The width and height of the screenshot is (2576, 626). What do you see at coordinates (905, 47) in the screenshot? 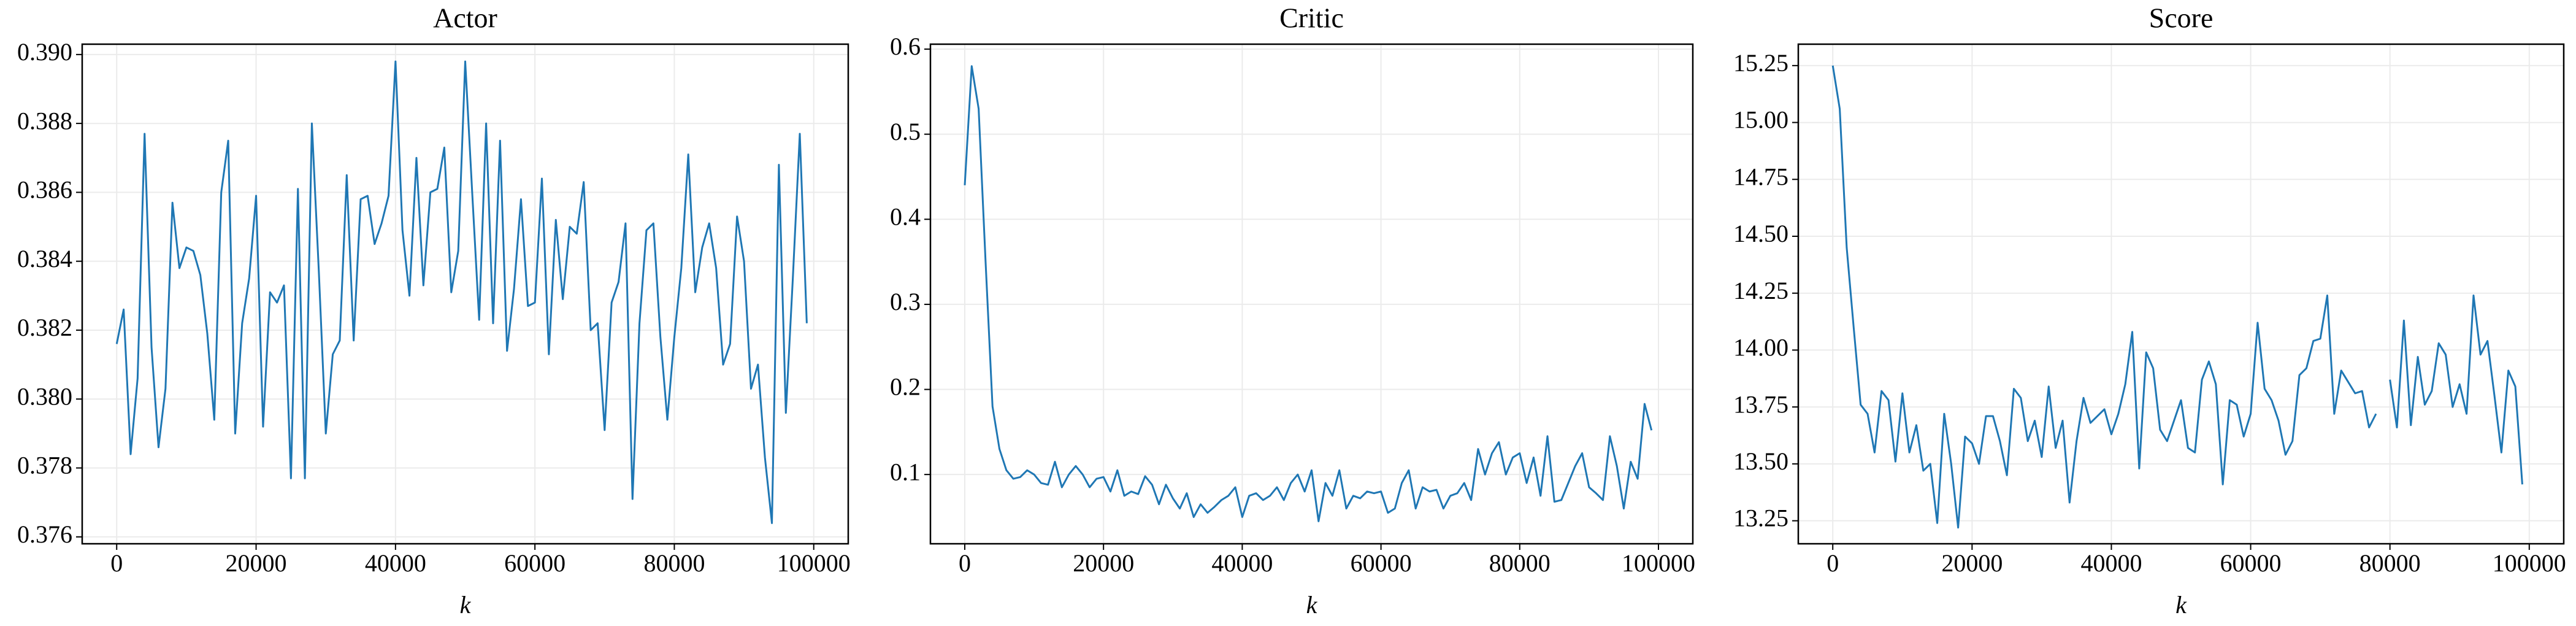
I see `y-tick-label: 0.6` at bounding box center [905, 47].